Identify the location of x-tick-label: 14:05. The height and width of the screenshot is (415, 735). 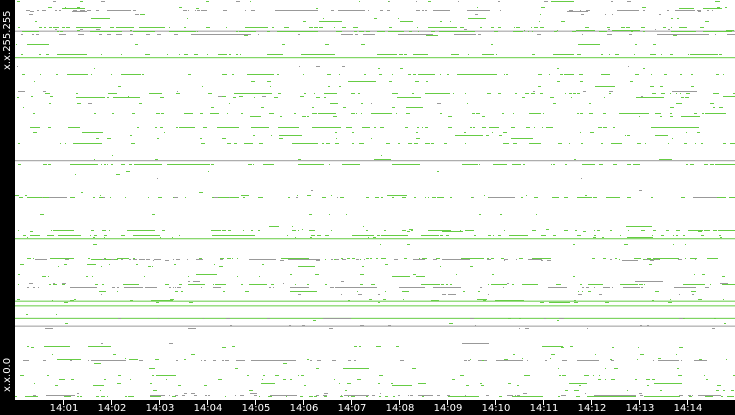
(256, 408).